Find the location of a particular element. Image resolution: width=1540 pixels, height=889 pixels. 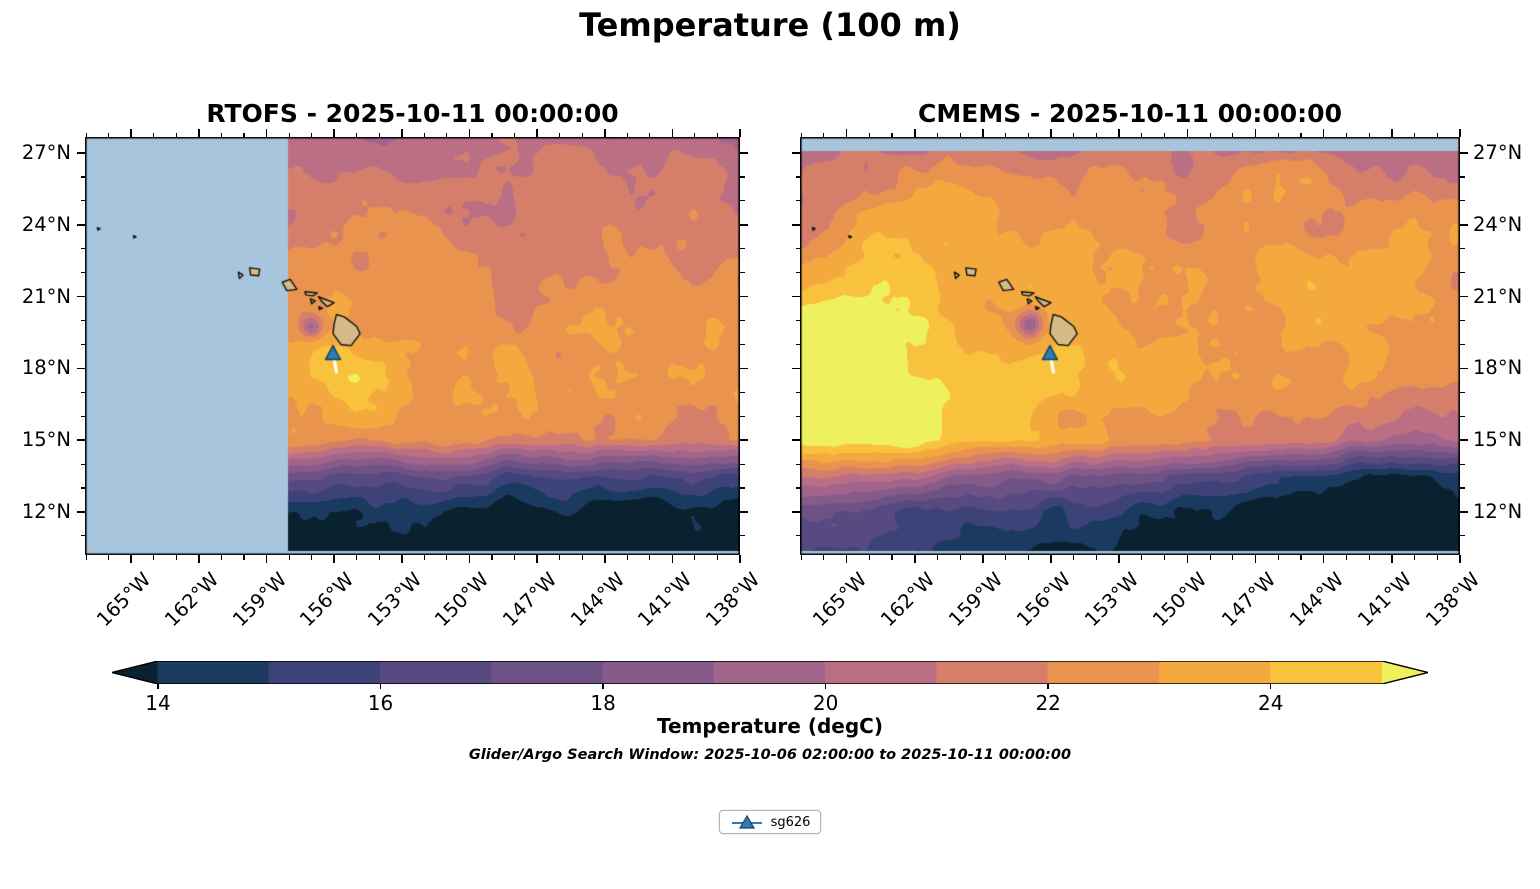

lat-tick-label: 21°N is located at coordinates (1498, 296).